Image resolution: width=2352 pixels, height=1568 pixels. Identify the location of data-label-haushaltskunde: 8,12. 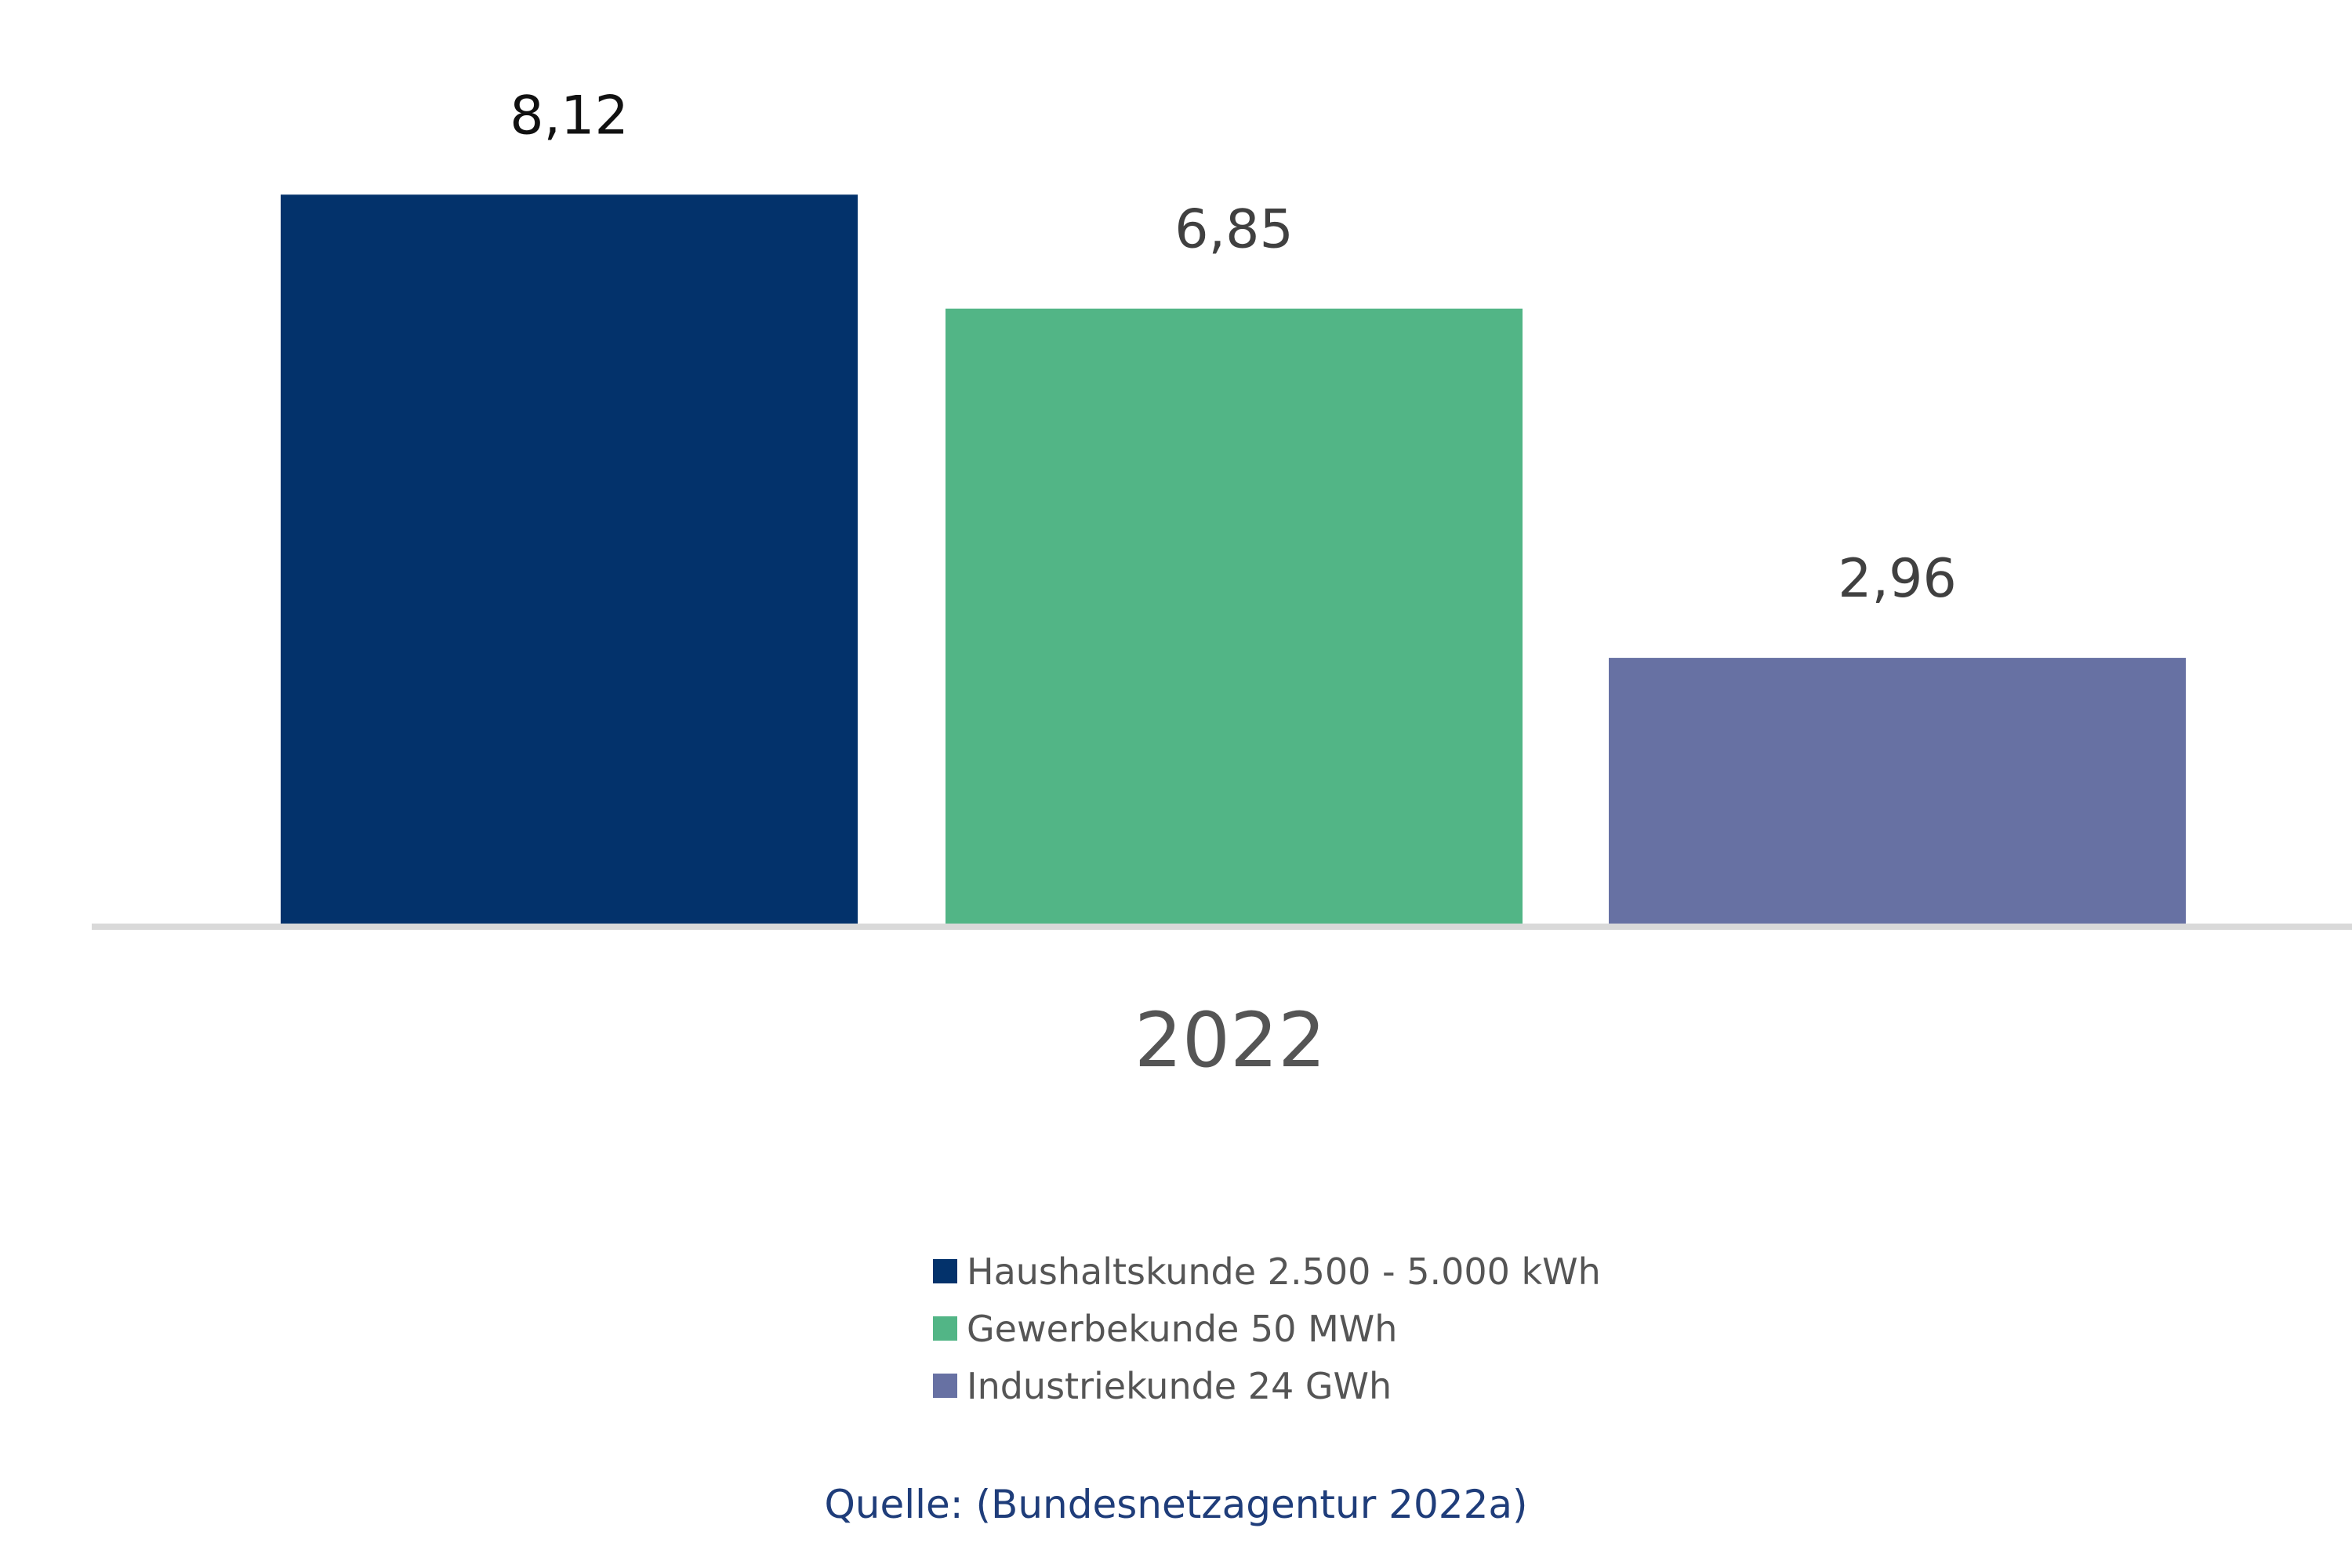
(569, 116).